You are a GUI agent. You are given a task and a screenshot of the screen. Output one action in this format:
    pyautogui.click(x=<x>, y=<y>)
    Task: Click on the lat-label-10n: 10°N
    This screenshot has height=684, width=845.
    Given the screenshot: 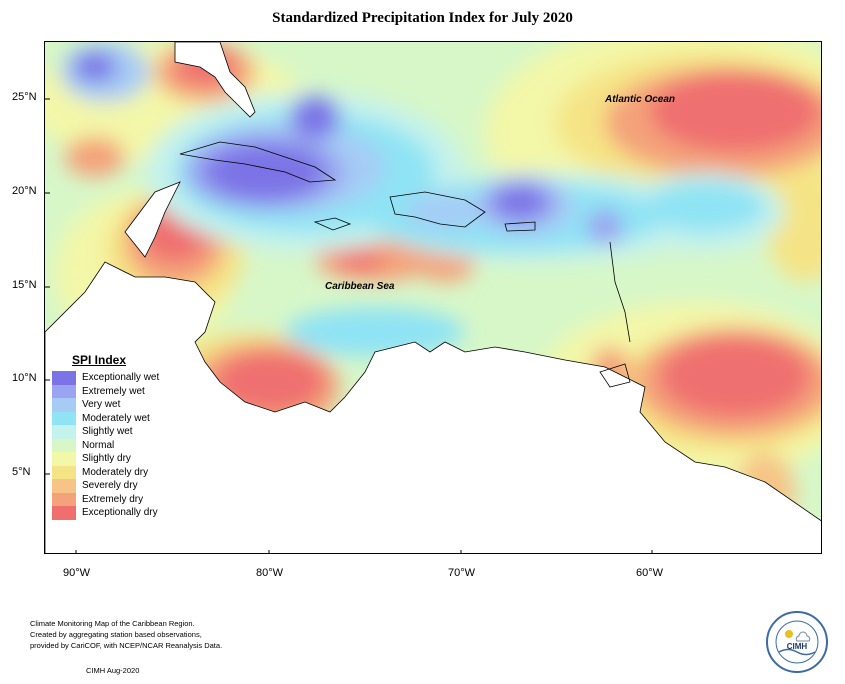 What is the action you would take?
    pyautogui.click(x=24, y=378)
    